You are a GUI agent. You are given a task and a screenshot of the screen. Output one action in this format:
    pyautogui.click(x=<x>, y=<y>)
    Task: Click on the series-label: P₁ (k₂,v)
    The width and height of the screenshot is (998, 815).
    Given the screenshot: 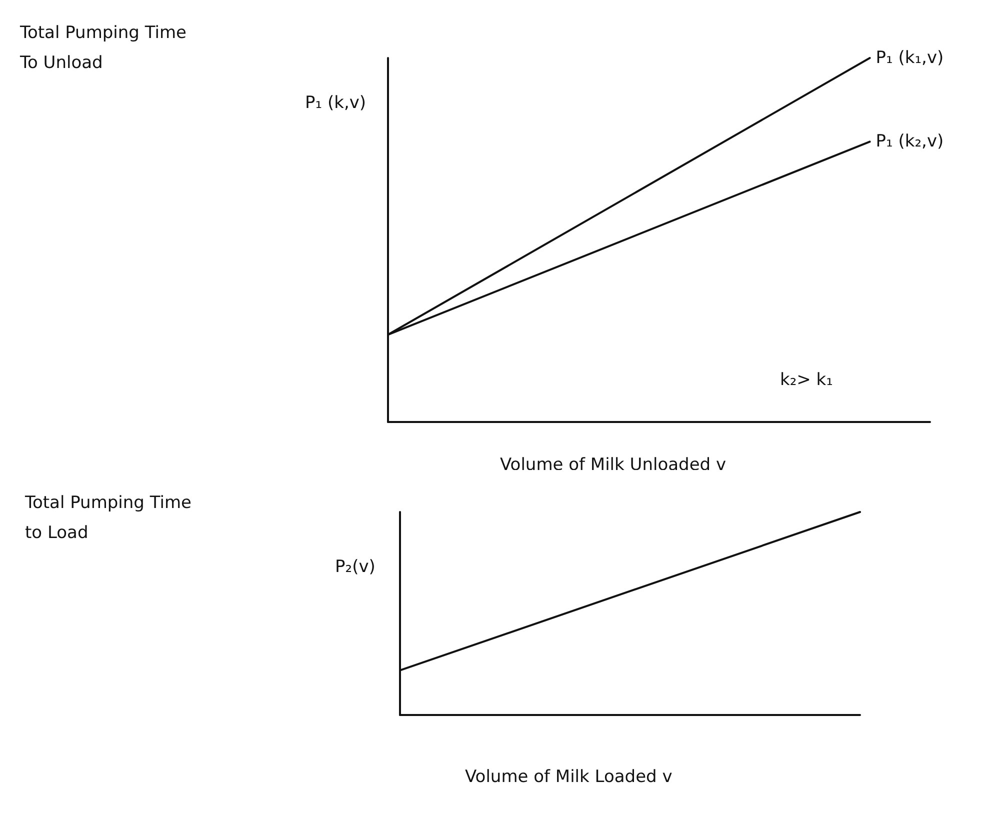 What is the action you would take?
    pyautogui.click(x=910, y=142)
    